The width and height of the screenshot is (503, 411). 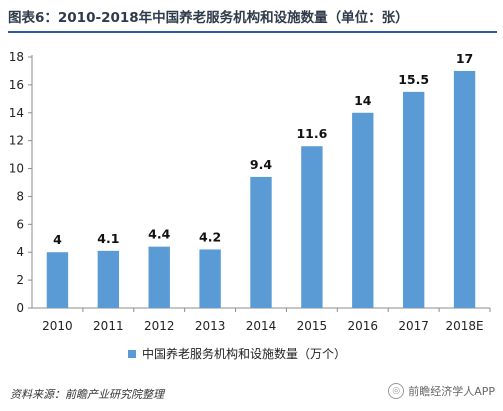 I want to click on data-label: 11.6, so click(x=311, y=133).